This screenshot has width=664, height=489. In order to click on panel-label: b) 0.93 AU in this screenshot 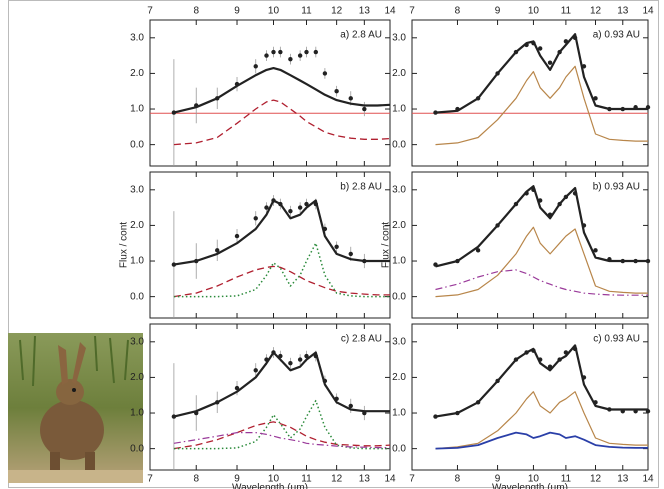, I will do `click(616, 187)`.